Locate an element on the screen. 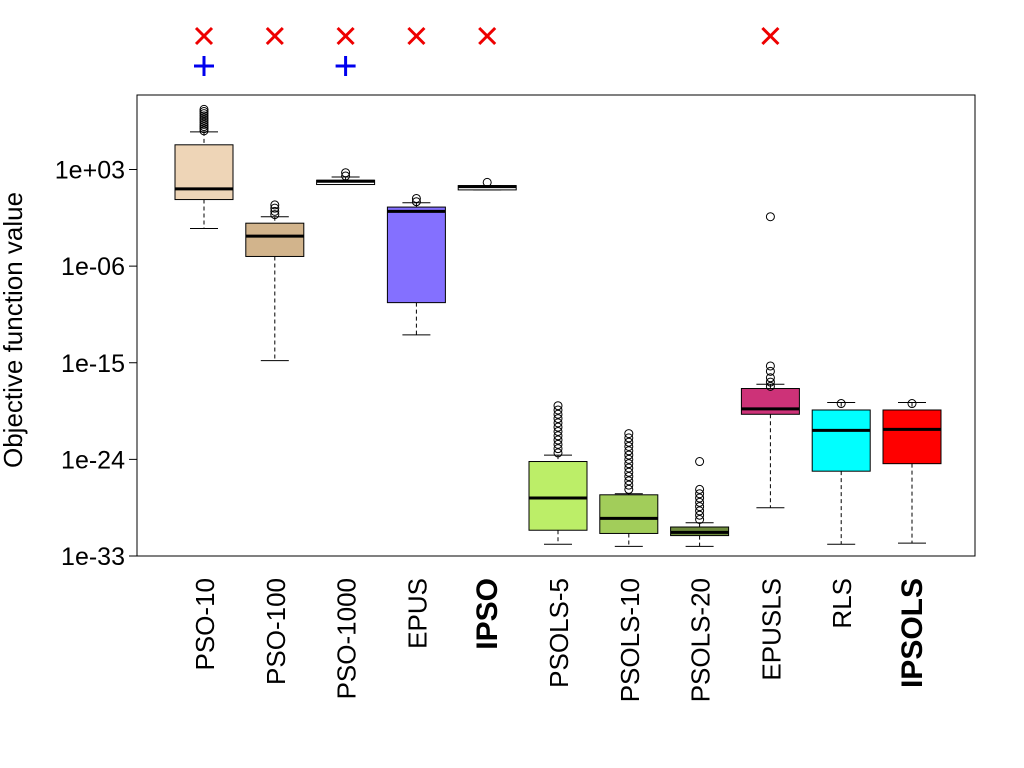  x-tick-label: PSO-10 is located at coordinates (205, 624).